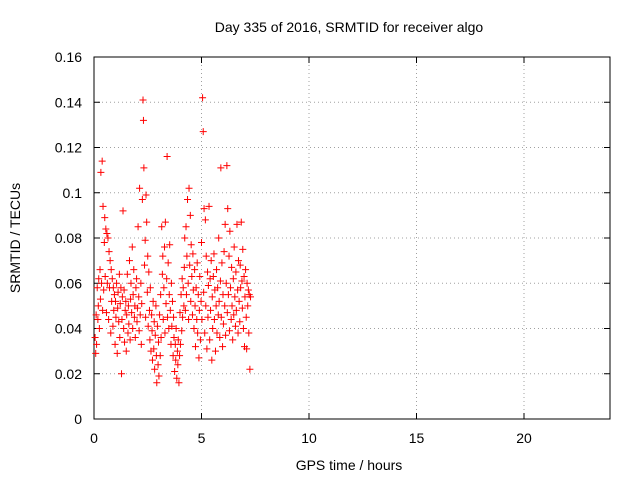  What do you see at coordinates (78, 419) in the screenshot?
I see `y-tick-label: 0` at bounding box center [78, 419].